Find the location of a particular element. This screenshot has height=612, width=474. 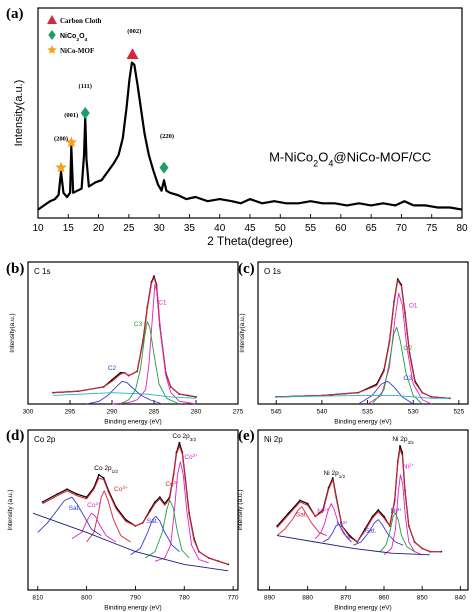

peak-label: O2 is located at coordinates (407, 348).